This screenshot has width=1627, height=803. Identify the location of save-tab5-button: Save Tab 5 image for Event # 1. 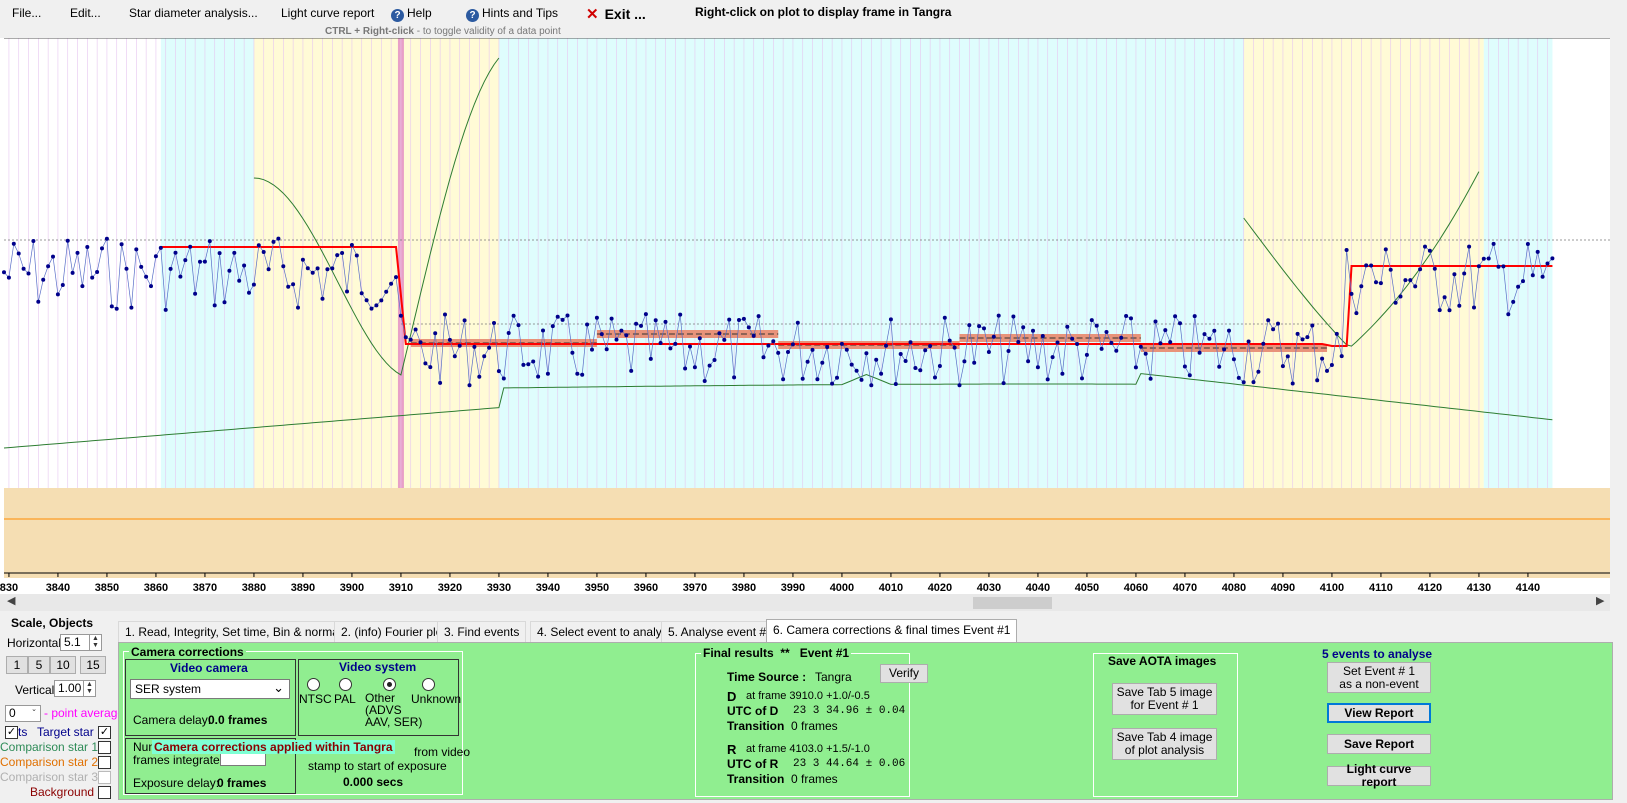
(1164, 699).